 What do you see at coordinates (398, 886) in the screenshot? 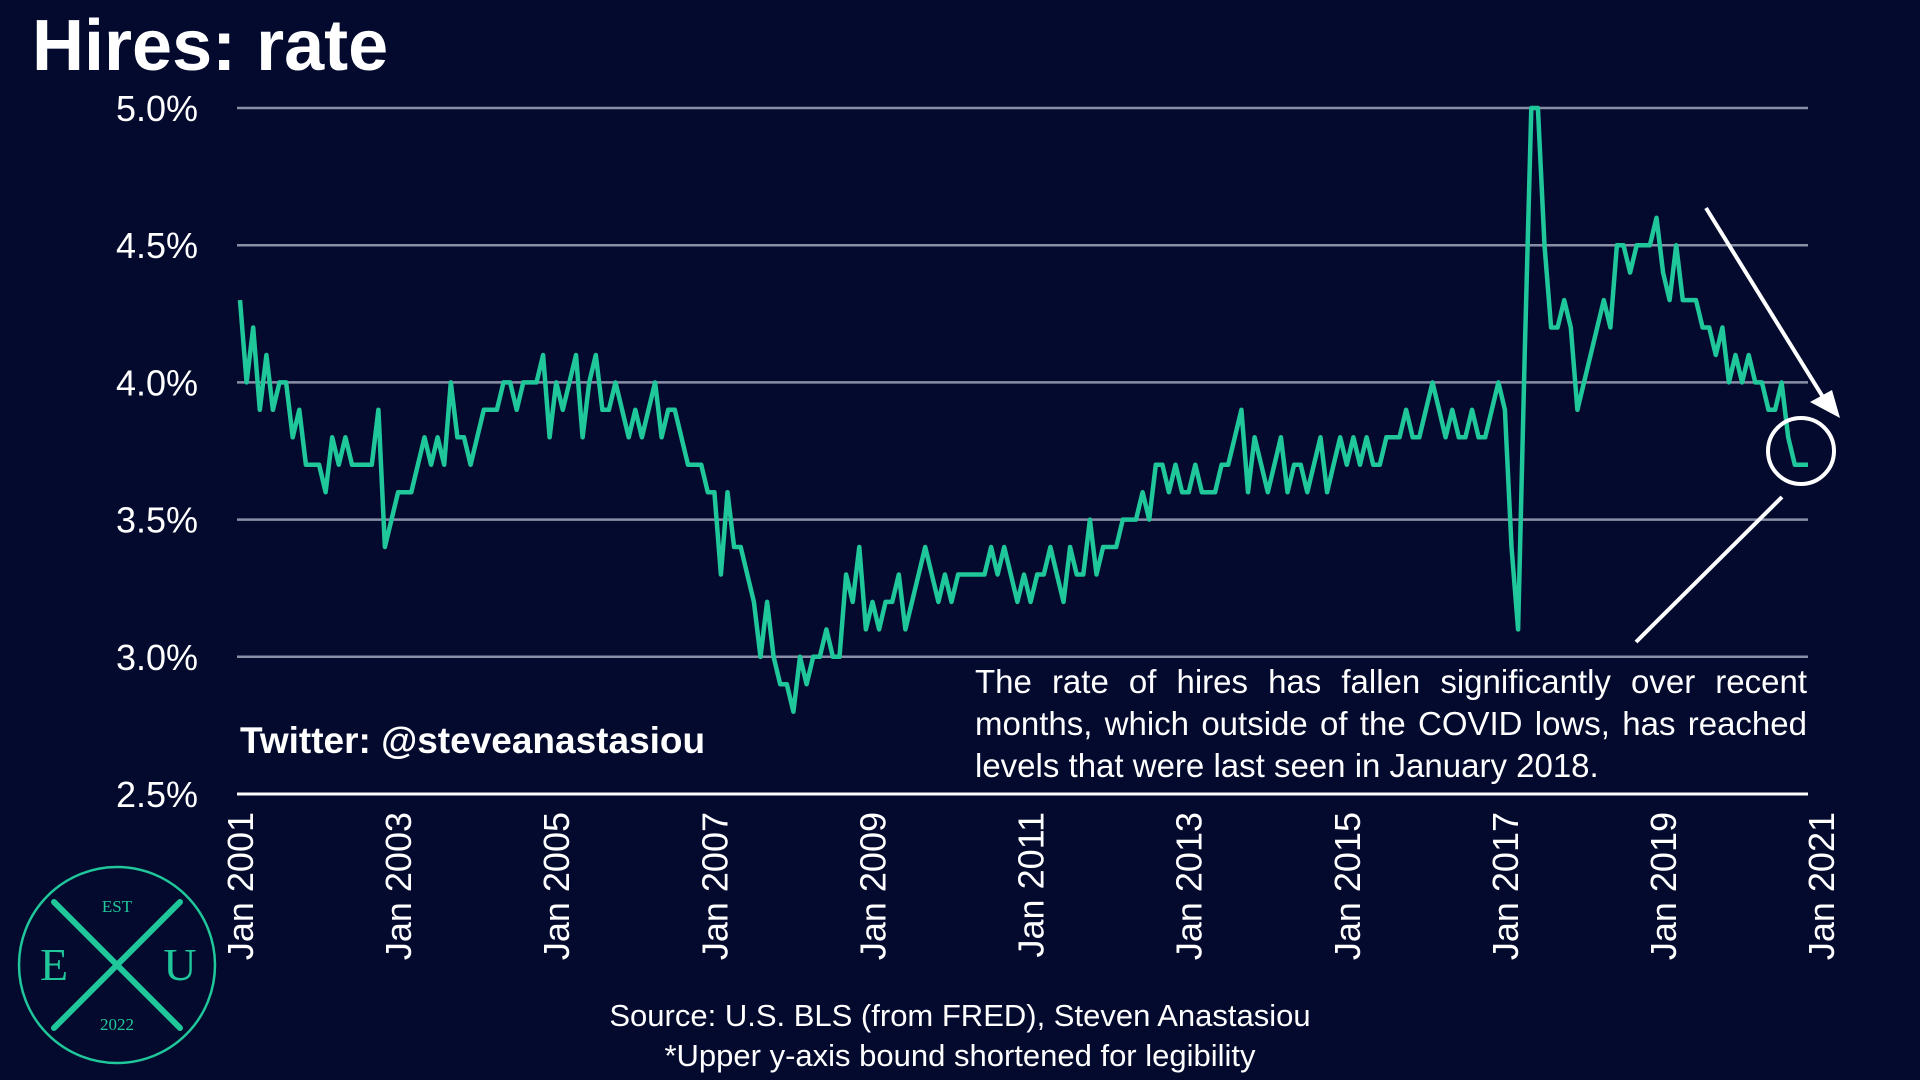
I see `x-tick-label: Jan 2003` at bounding box center [398, 886].